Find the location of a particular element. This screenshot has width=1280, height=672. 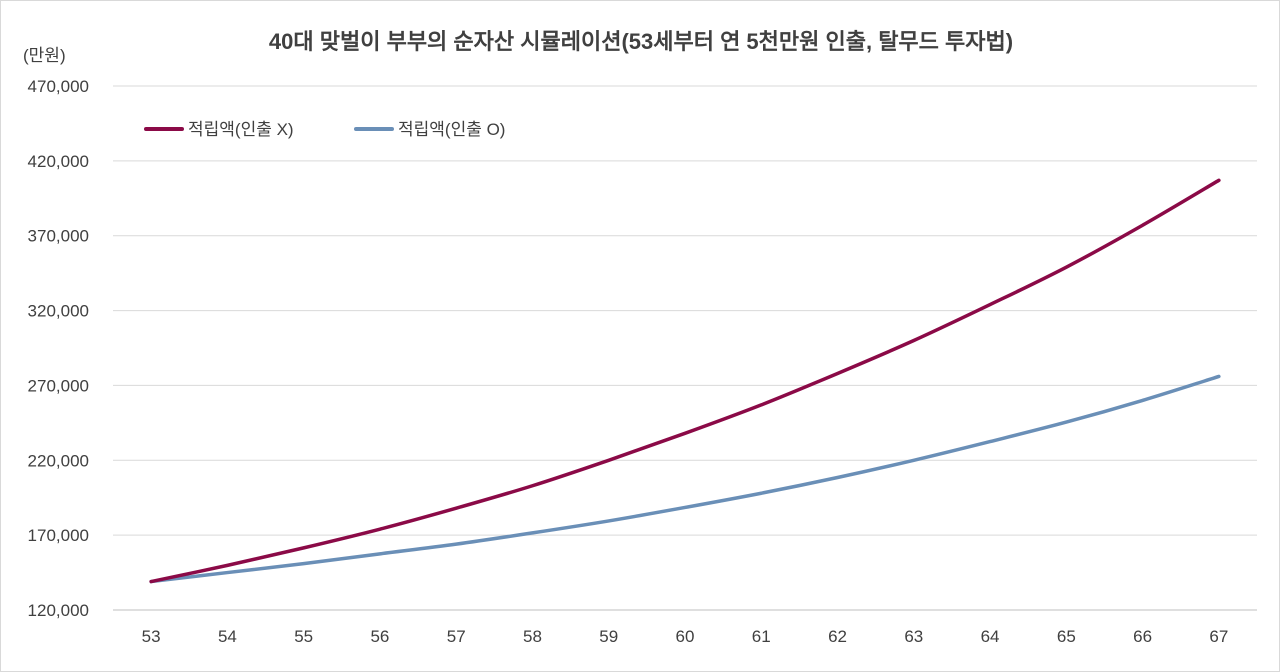

x-tick-label: 55 is located at coordinates (303, 636).